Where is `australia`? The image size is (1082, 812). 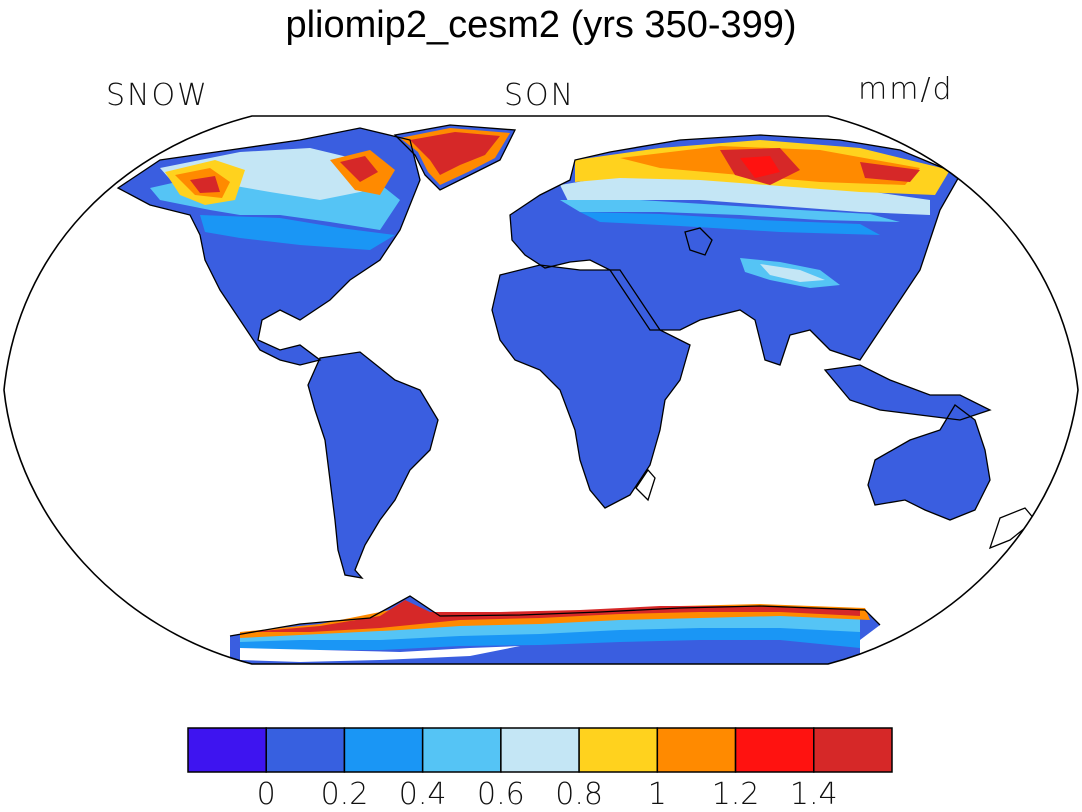 australia is located at coordinates (929, 462).